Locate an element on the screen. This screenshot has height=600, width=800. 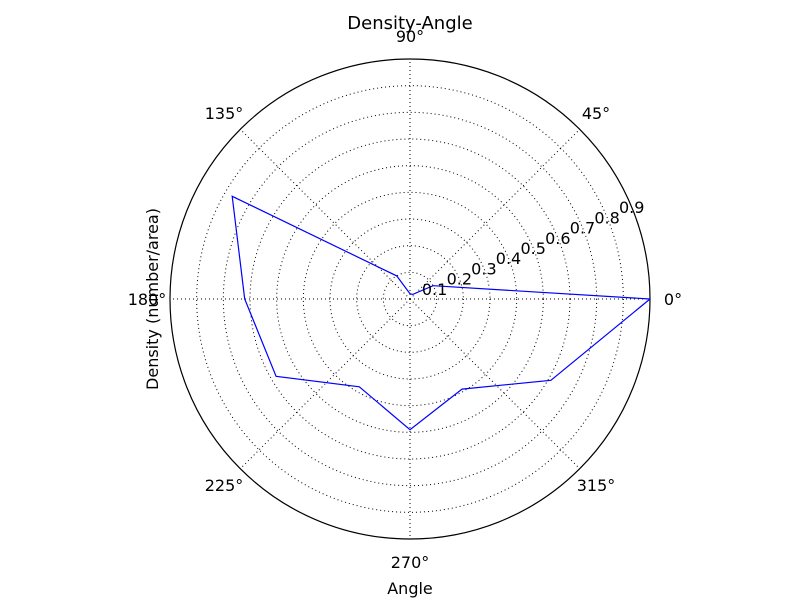
radial-tick-label-1: 0.1 is located at coordinates (434, 289).